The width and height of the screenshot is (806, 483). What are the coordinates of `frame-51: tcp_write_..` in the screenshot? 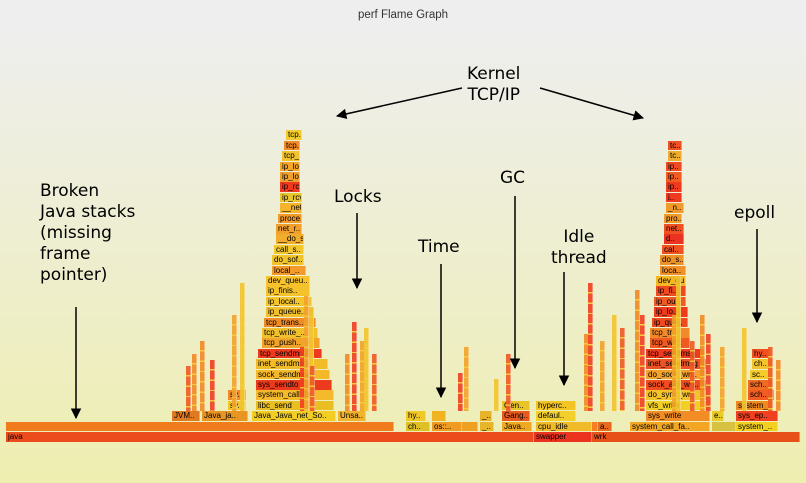 It's located at (290, 333).